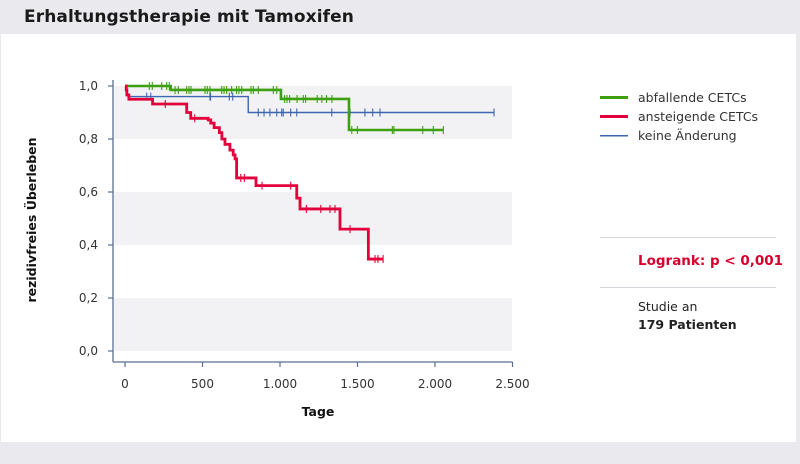  I want to click on bottom-bar, so click(400, 453).